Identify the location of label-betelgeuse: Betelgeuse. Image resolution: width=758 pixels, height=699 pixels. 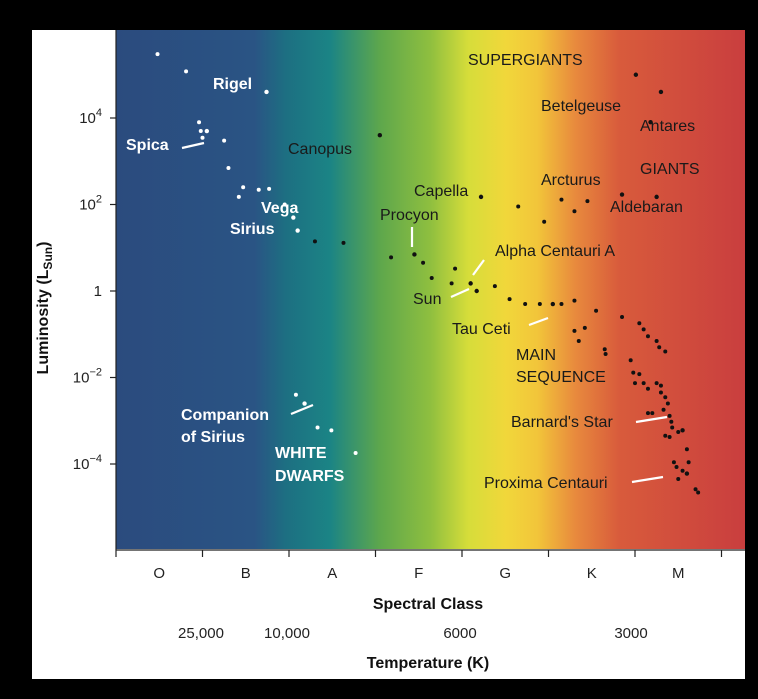
(581, 106).